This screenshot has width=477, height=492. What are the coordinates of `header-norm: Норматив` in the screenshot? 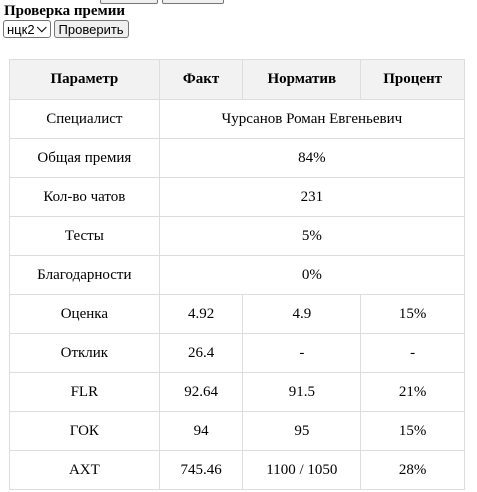 It's located at (302, 79).